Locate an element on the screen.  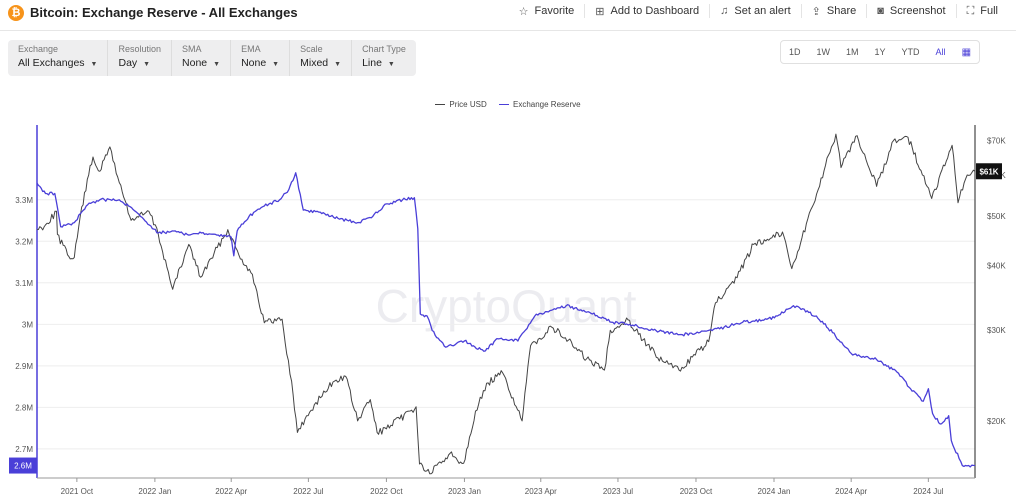
left-tick-label: 3.3M is located at coordinates (24, 200).